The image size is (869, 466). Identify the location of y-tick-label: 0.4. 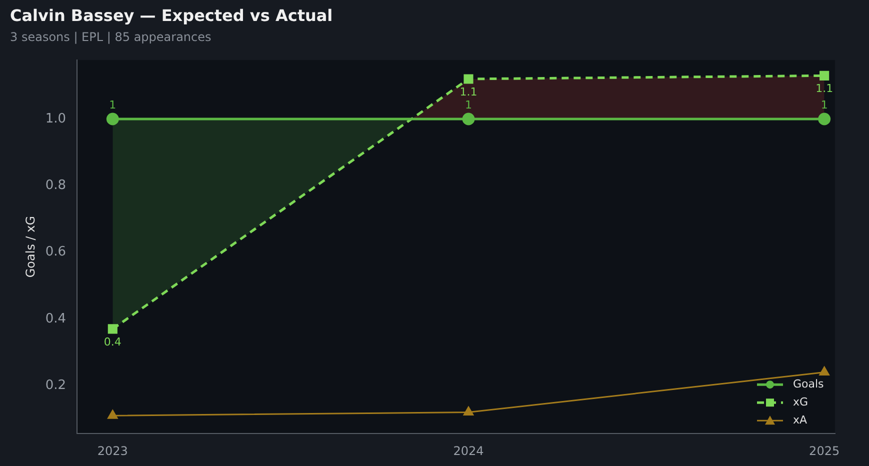
(55, 318).